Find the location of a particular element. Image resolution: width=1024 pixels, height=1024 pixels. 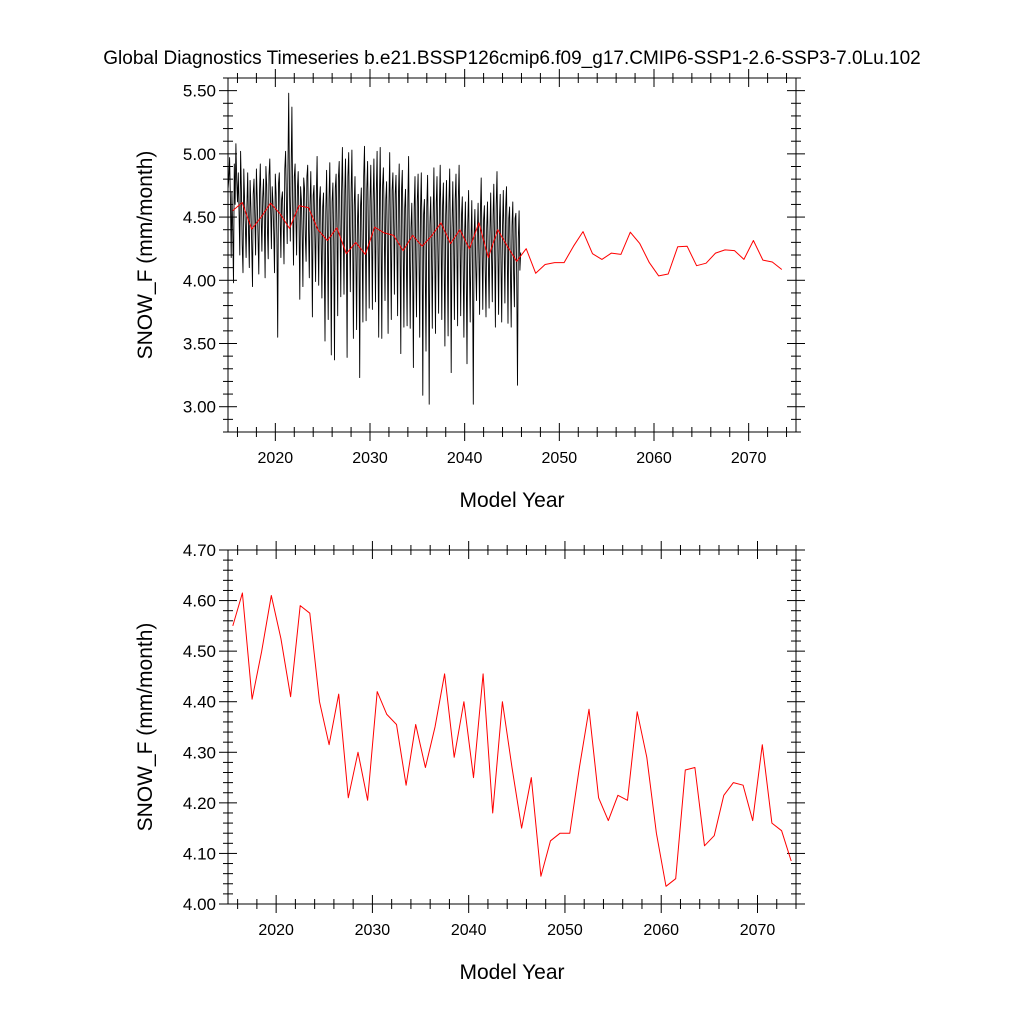

y-tick-label: 4.20 is located at coordinates (199, 803).